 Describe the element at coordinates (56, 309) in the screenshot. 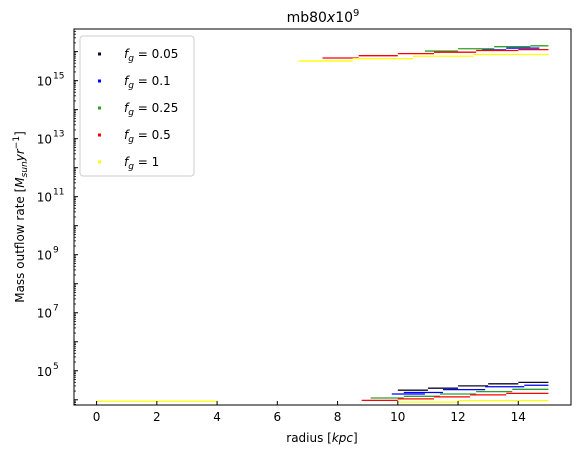

I see `y-tick-label-exponent: 7` at that location.